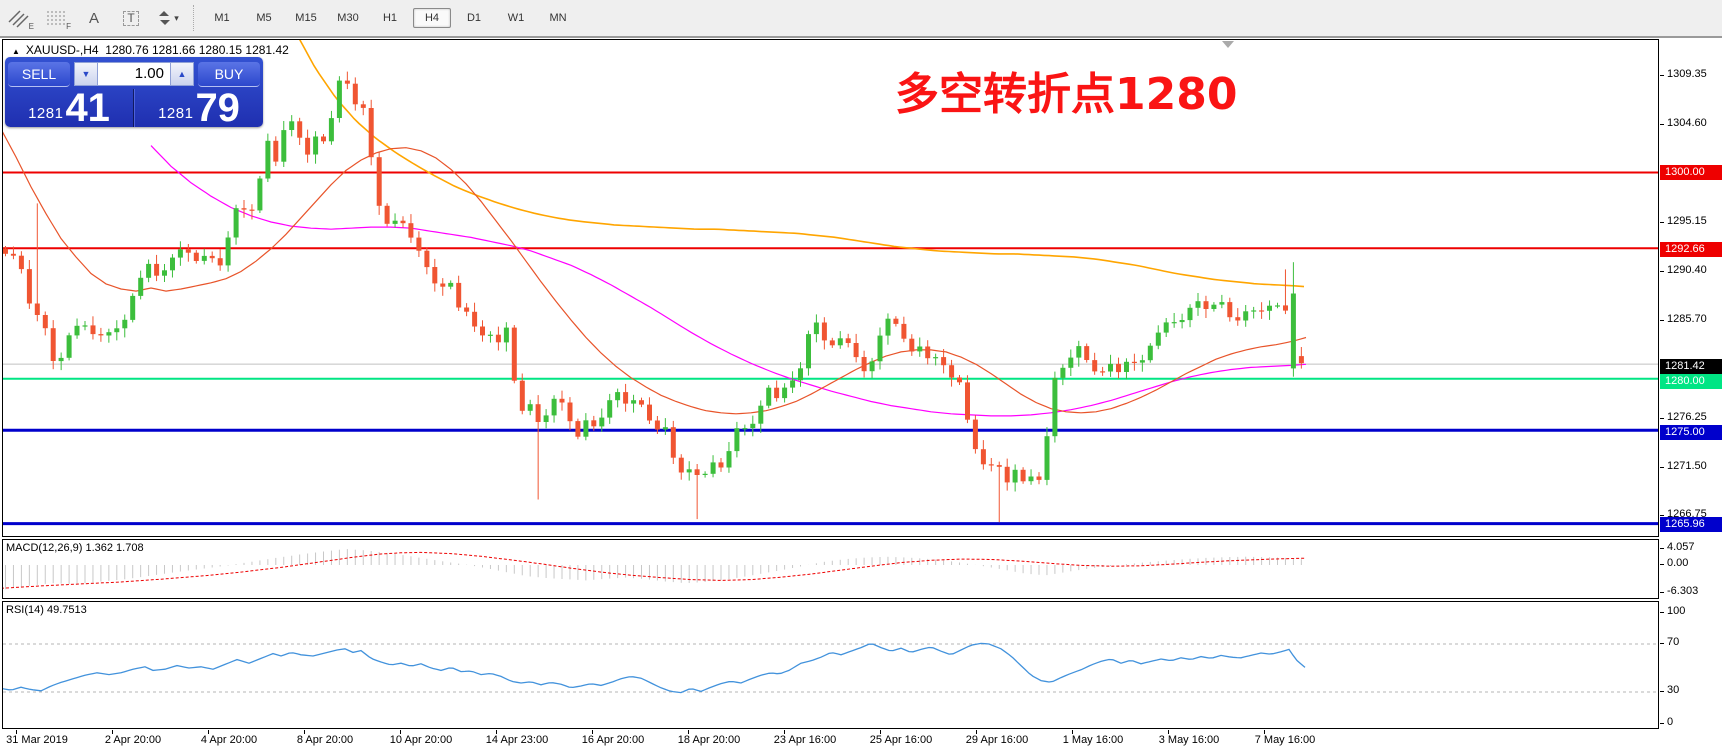  I want to click on macd-plot, so click(830, 569).